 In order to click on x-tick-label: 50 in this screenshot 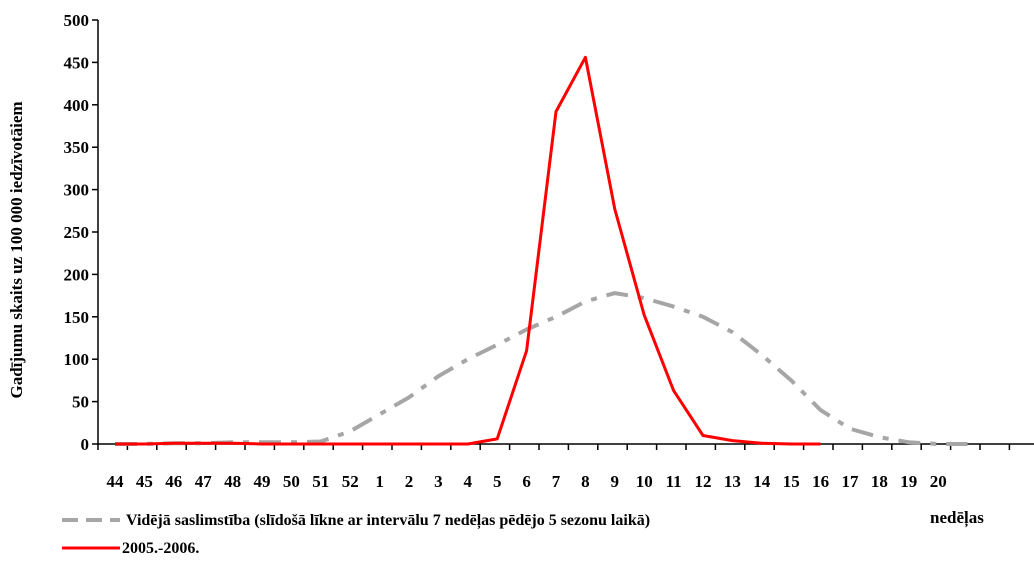, I will do `click(291, 481)`.